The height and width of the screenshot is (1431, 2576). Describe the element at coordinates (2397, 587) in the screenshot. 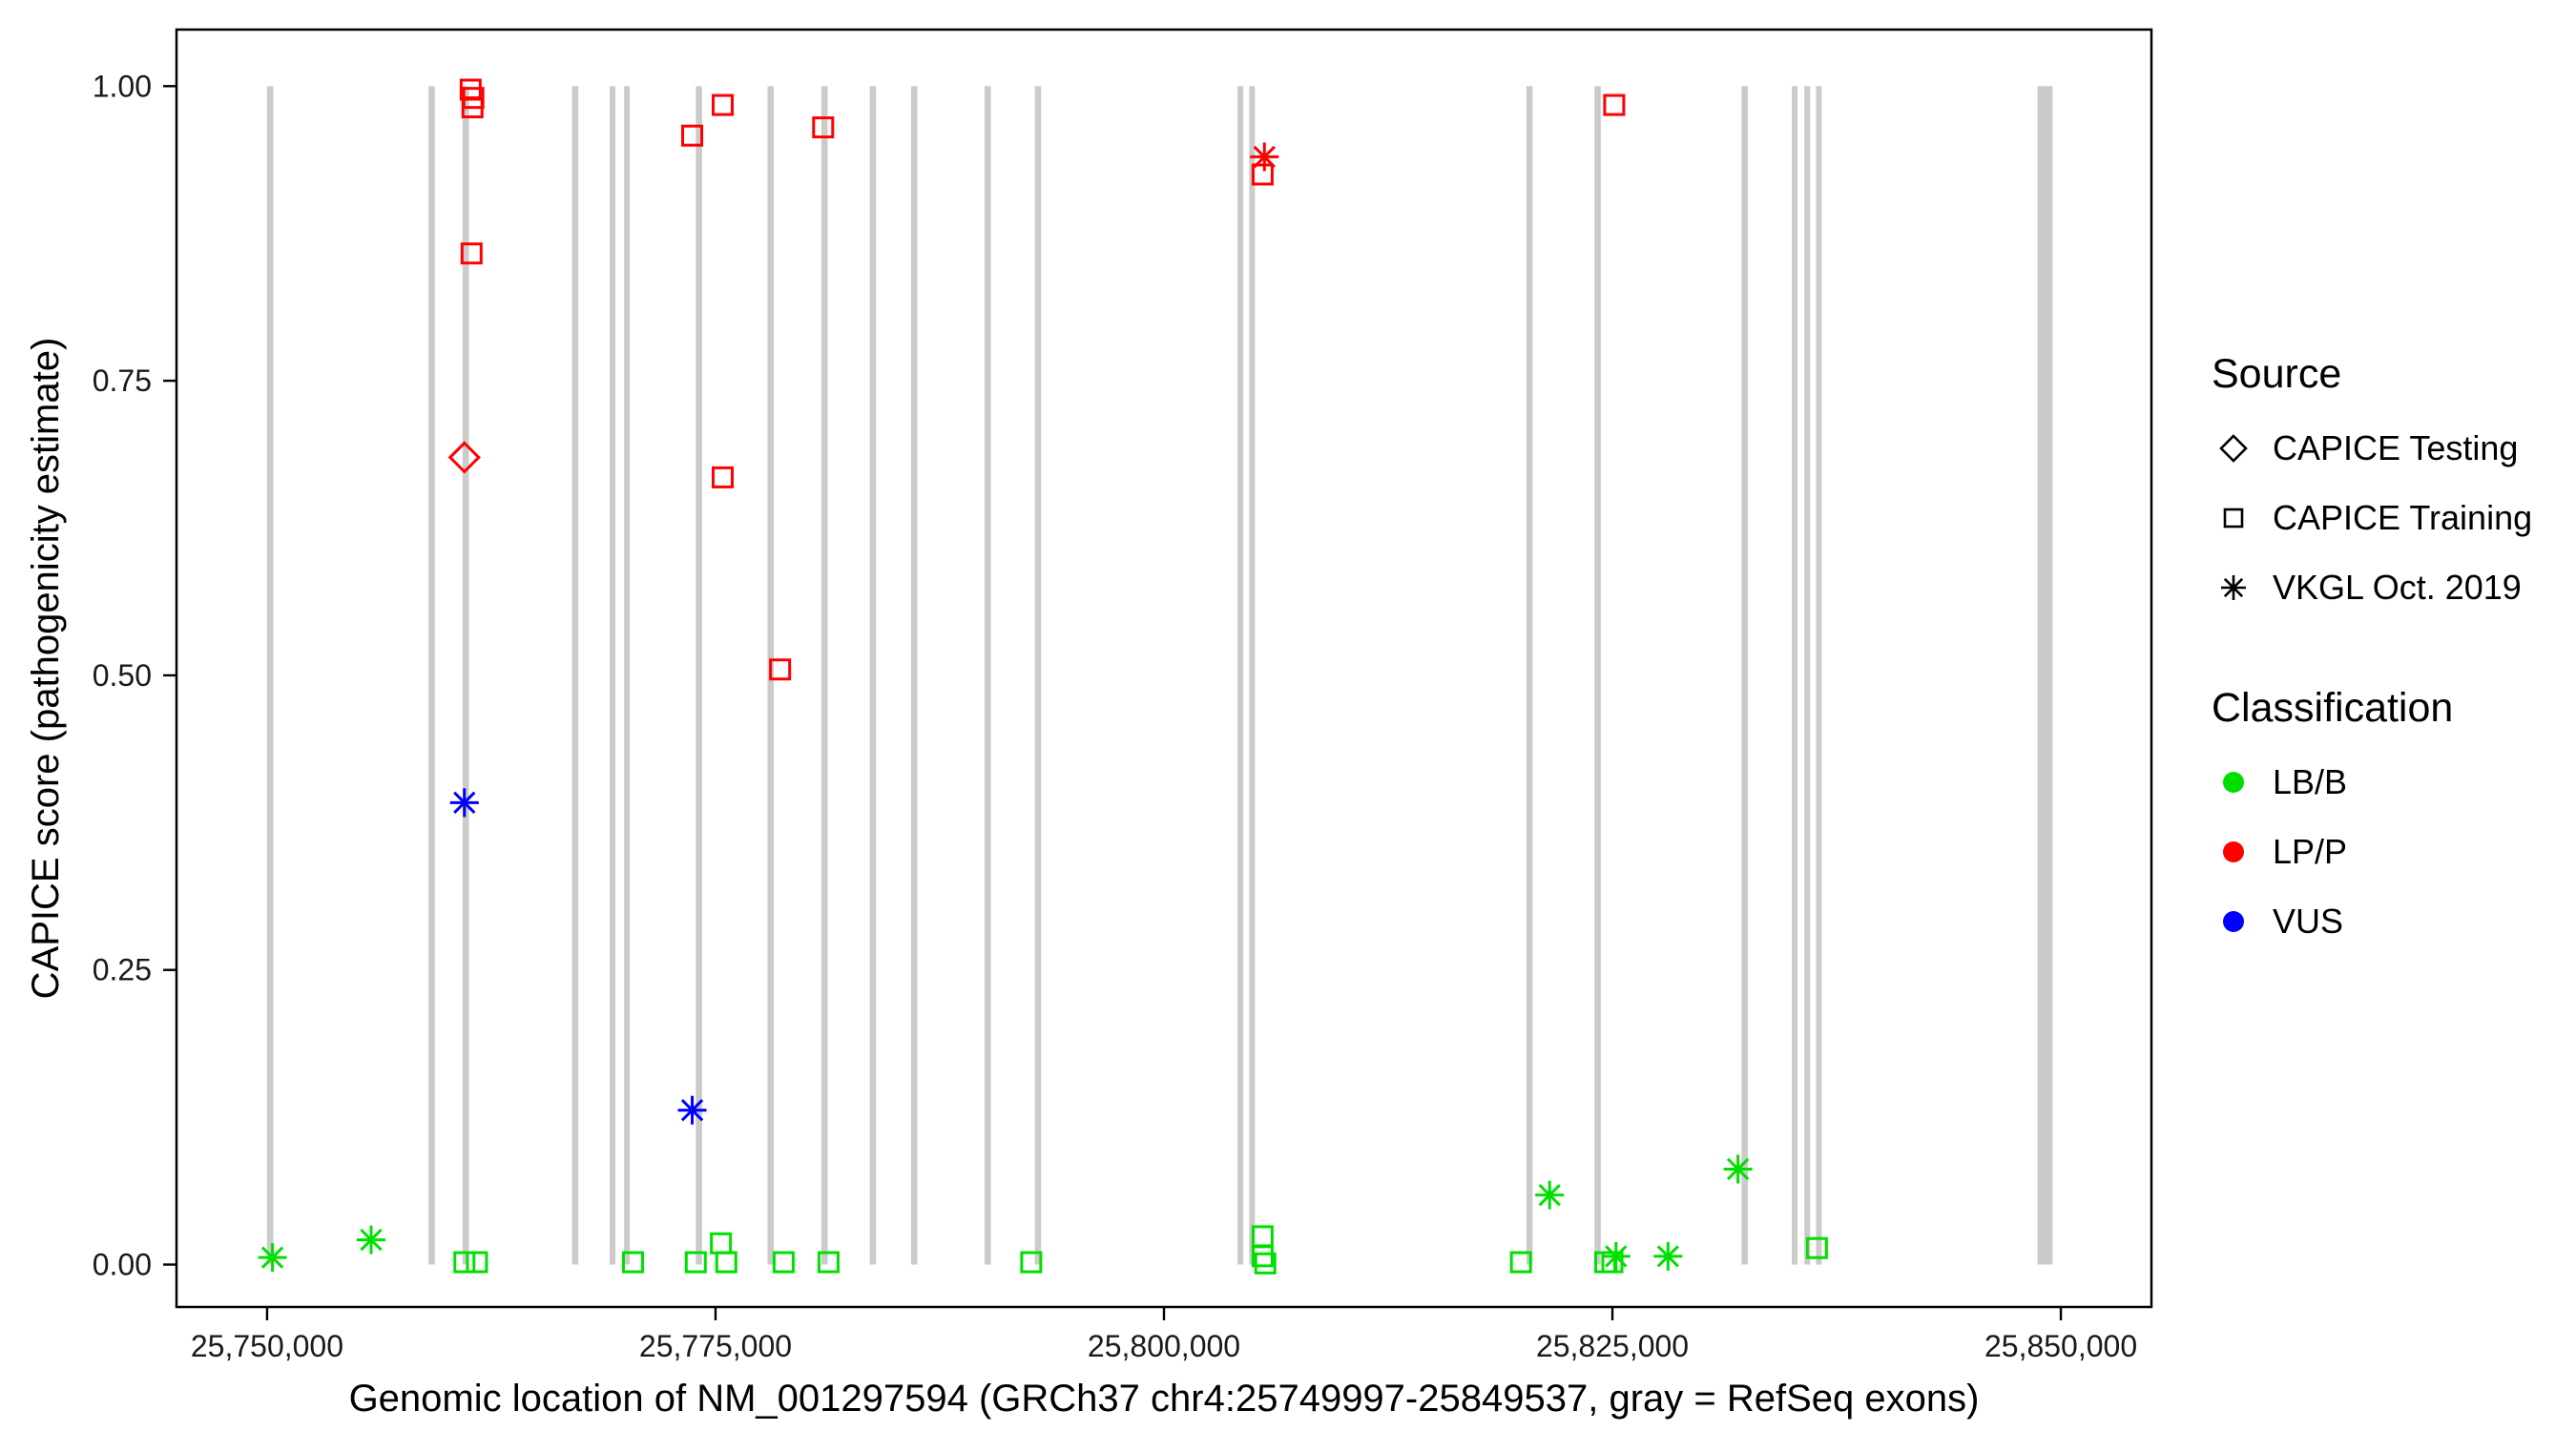

I see `legend-item-label: VKGL Oct. 2019` at that location.